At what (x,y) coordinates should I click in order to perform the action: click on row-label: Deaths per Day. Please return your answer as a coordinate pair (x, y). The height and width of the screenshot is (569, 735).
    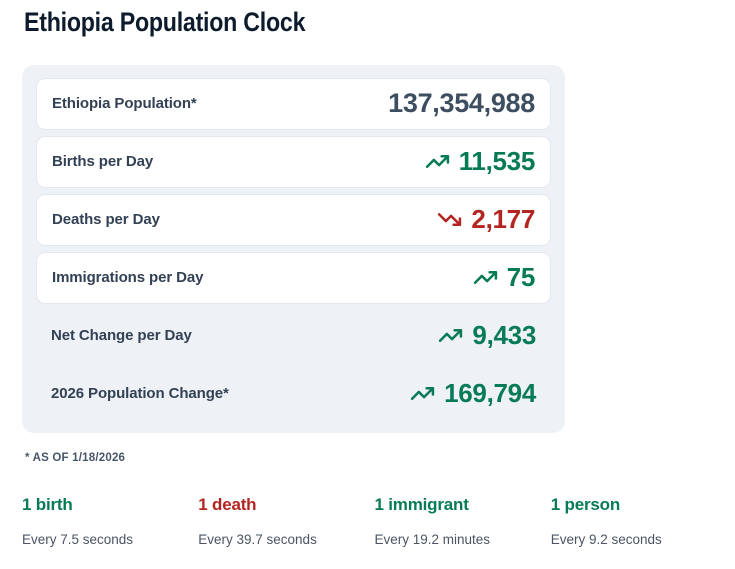
    Looking at the image, I should click on (106, 220).